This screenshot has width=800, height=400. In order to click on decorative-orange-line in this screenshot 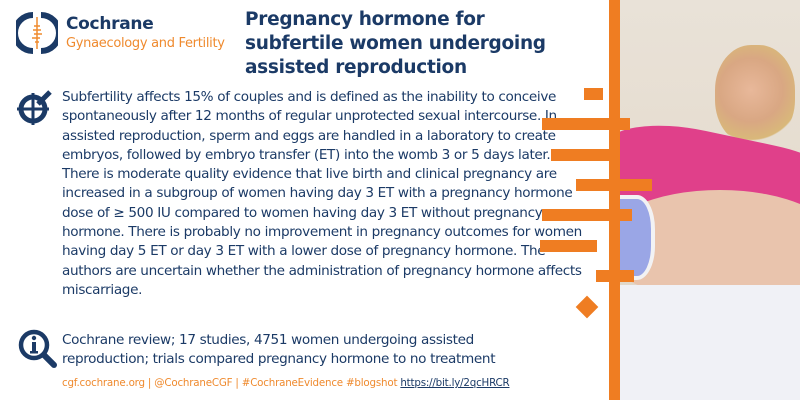, I will do `click(614, 200)`.